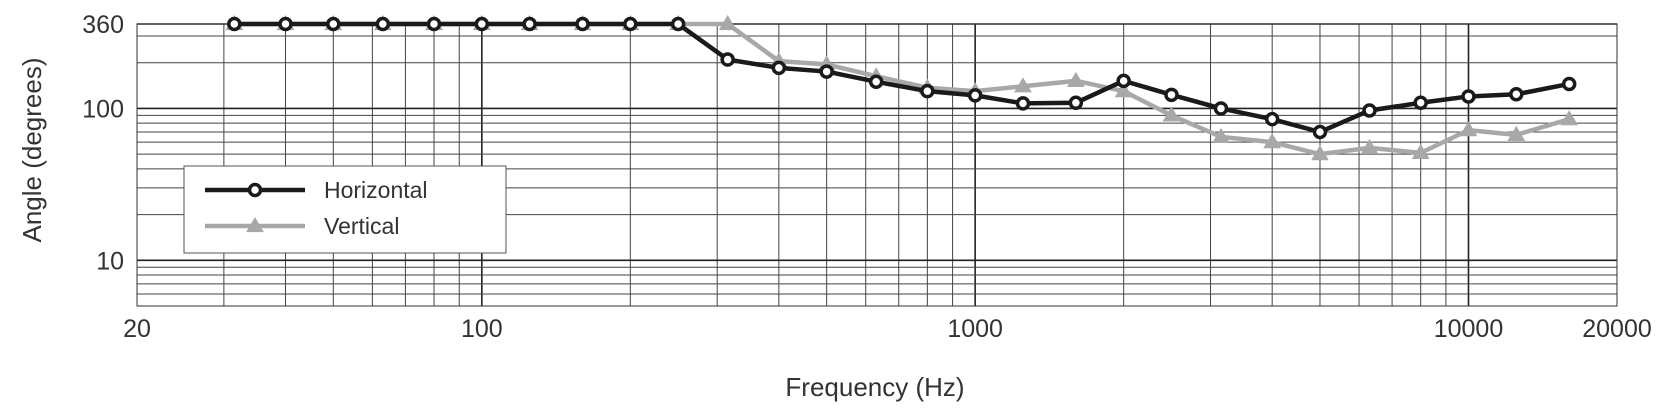  I want to click on y-tick-label: 360, so click(103, 25).